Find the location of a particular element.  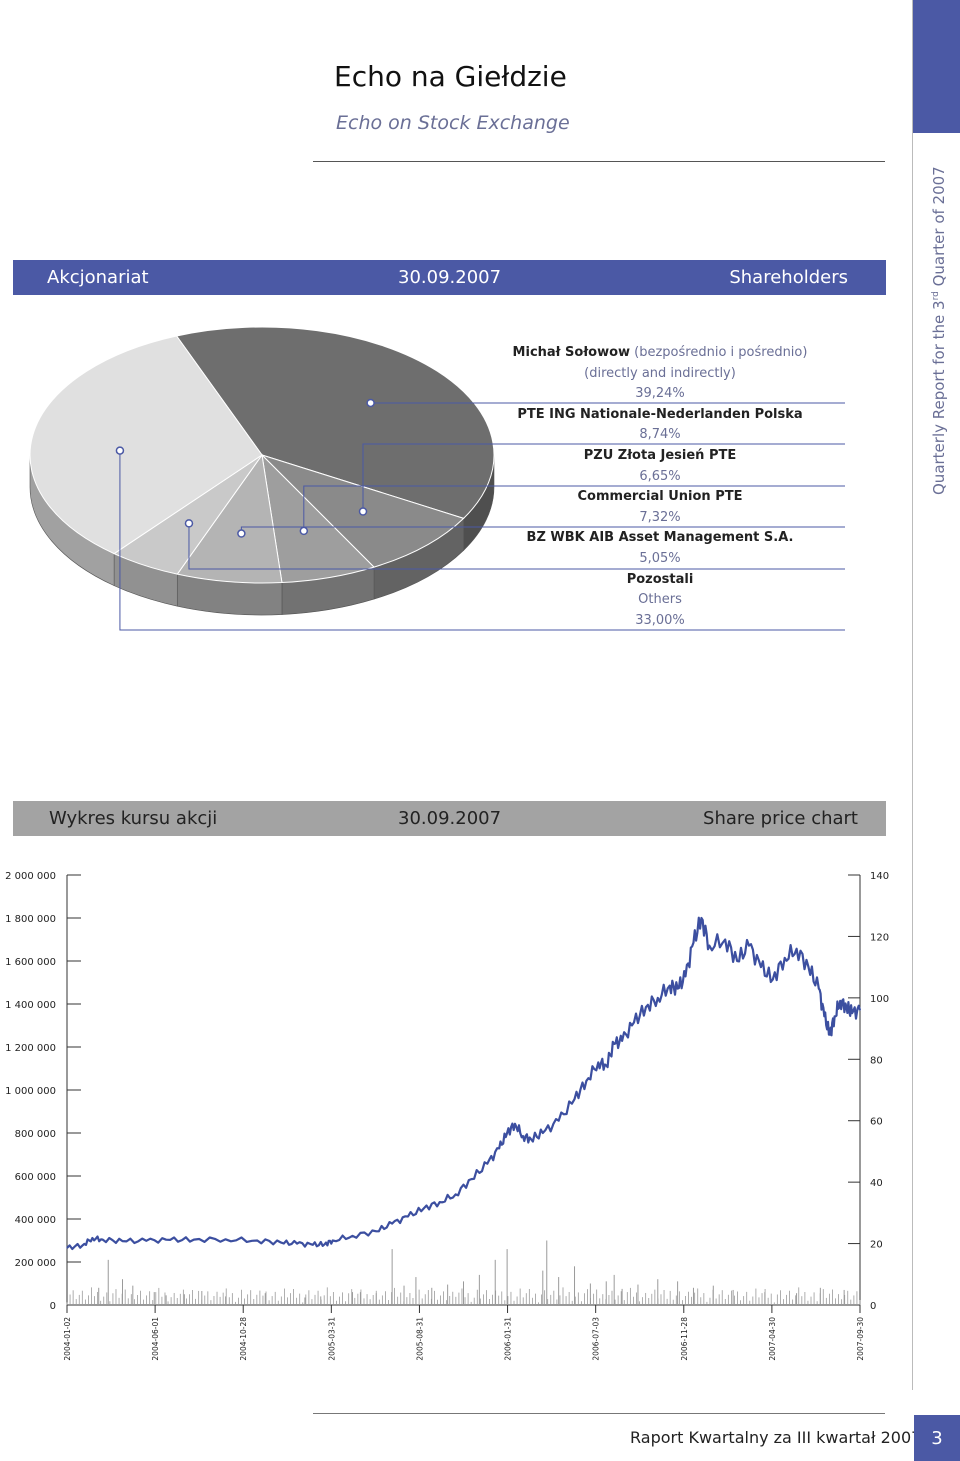

left-axis-tick-label: 1 000 000 is located at coordinates (30, 1091).